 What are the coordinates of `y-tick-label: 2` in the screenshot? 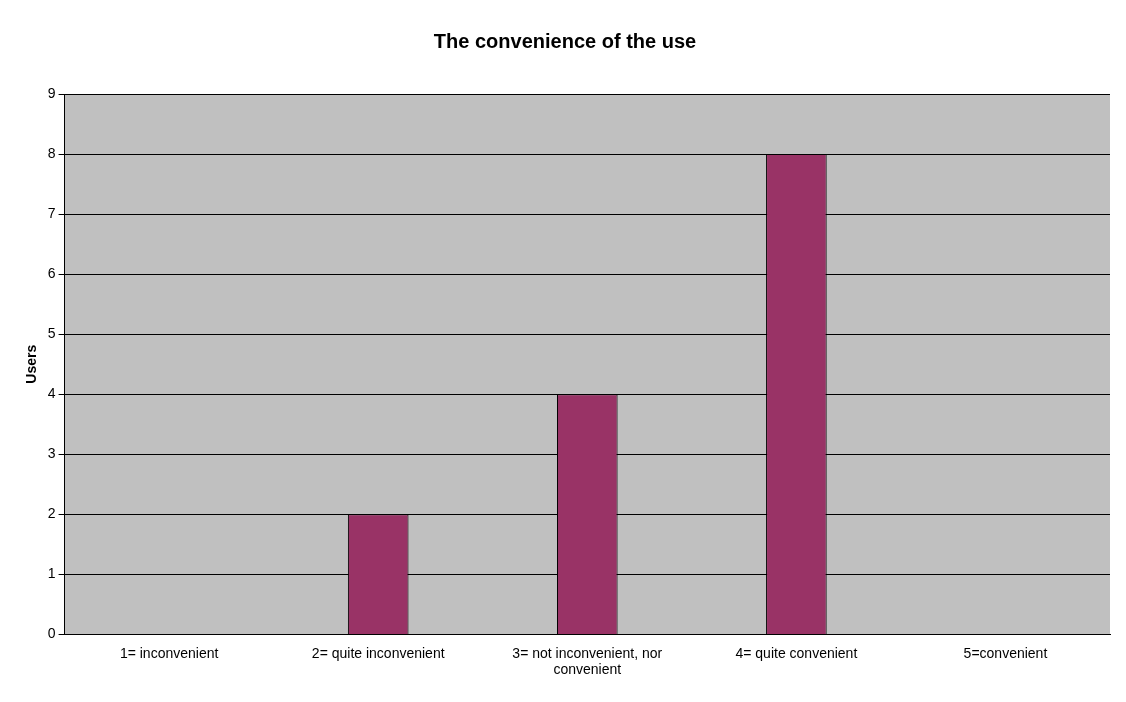 It's located at (51, 513).